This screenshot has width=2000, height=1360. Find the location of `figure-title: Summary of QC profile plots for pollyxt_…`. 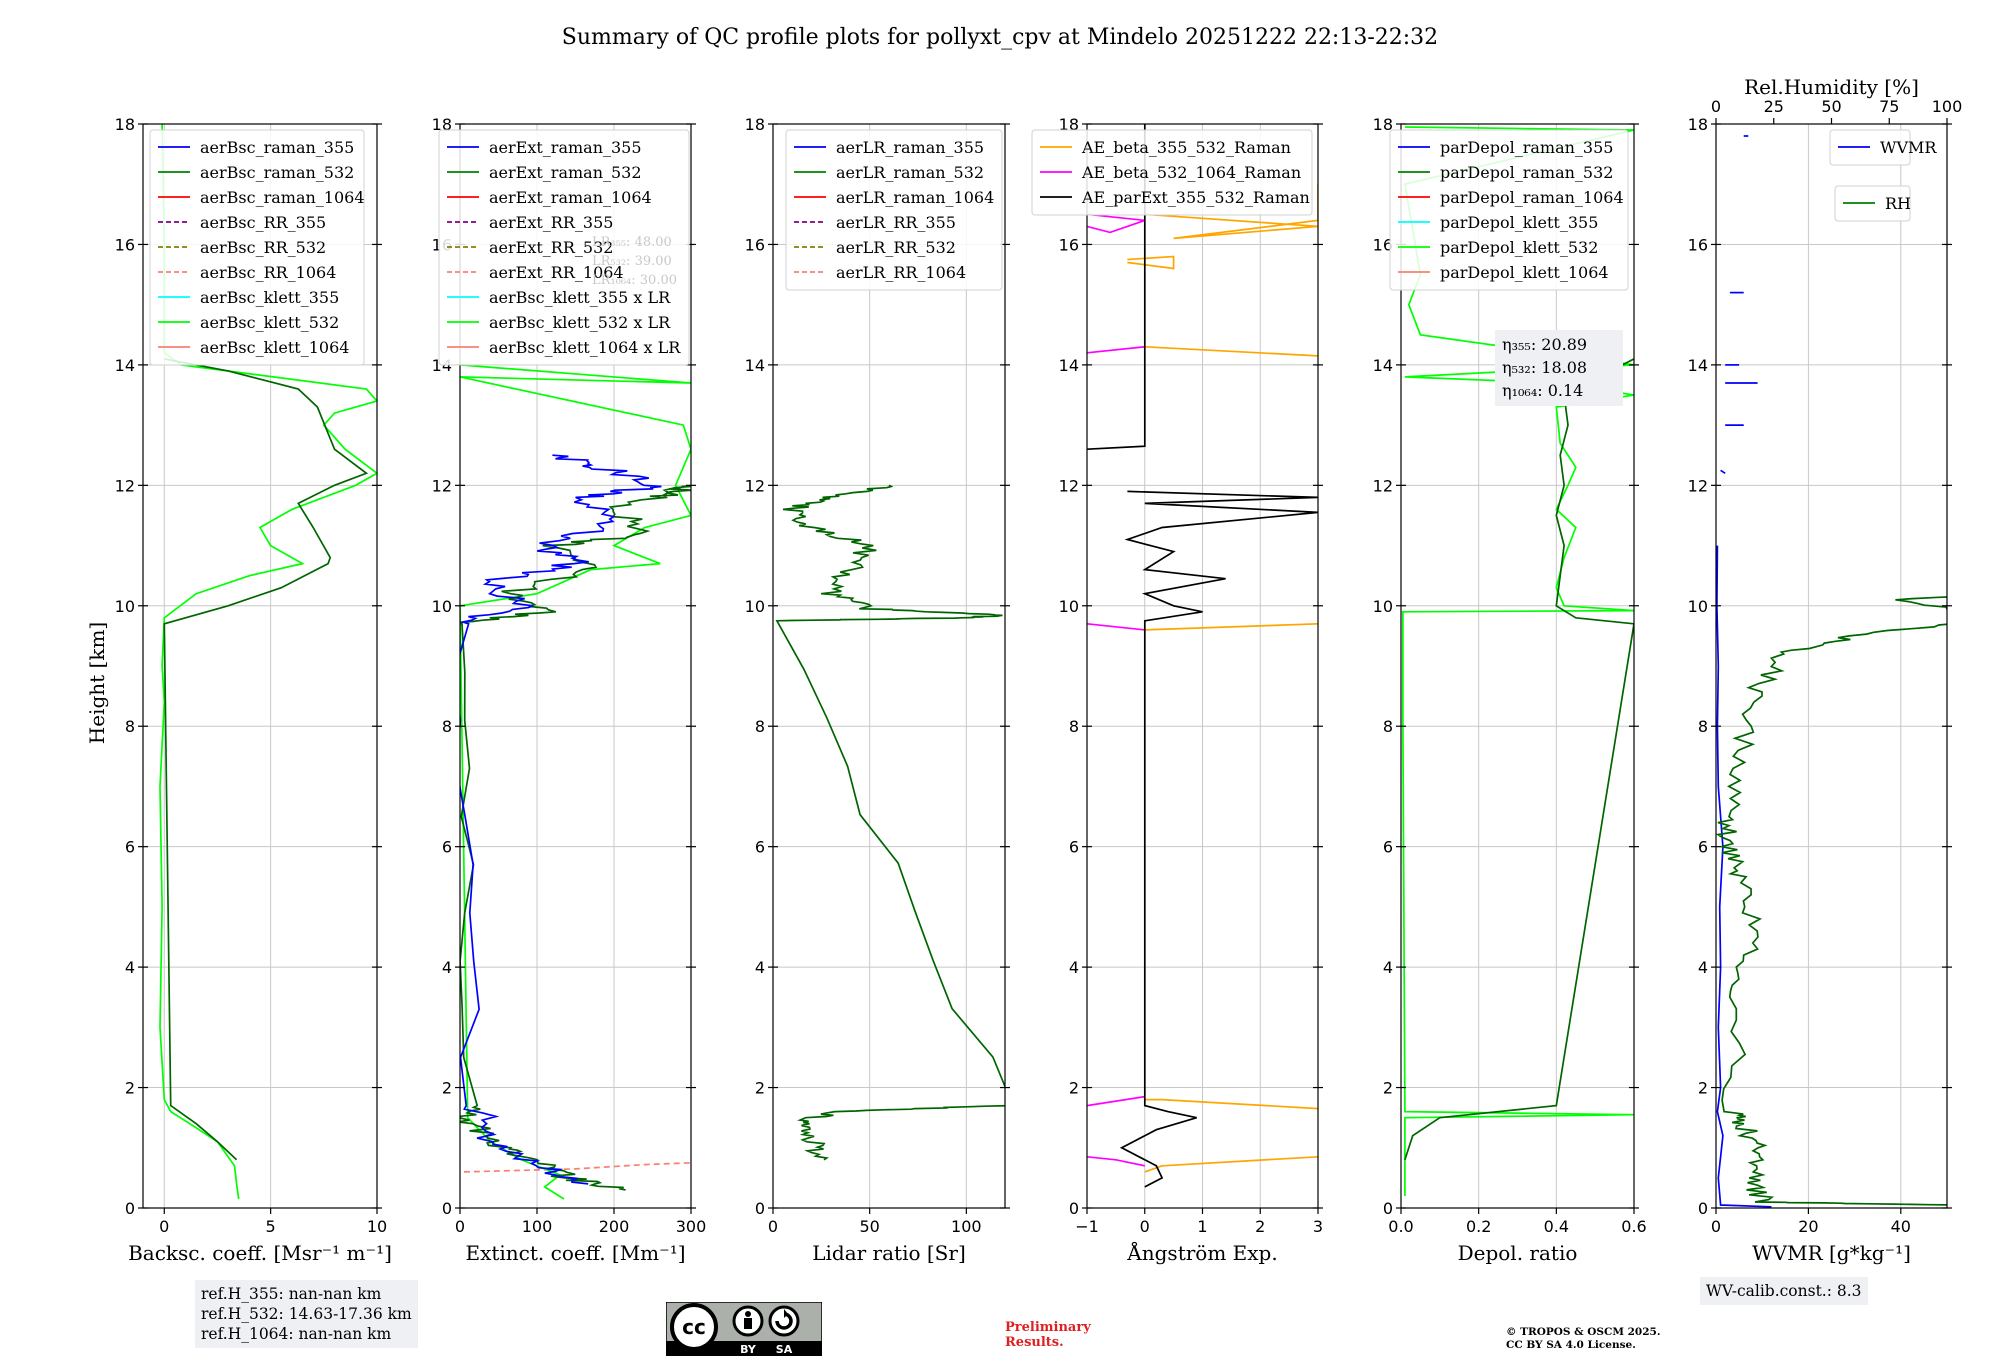

figure-title: Summary of QC profile plots for pollyxt_… is located at coordinates (1000, 37).